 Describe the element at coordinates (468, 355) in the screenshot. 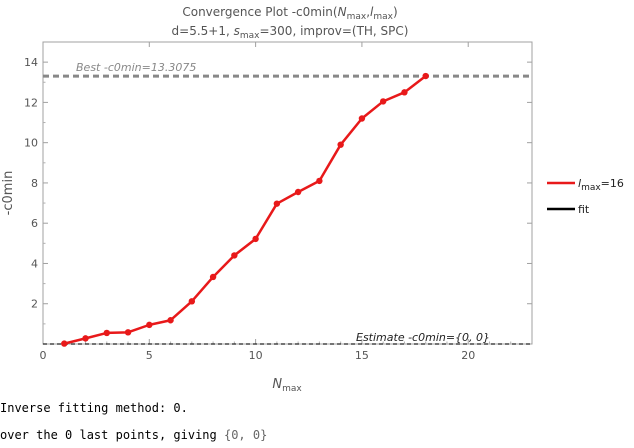

I see `x-tick-label: 20` at that location.